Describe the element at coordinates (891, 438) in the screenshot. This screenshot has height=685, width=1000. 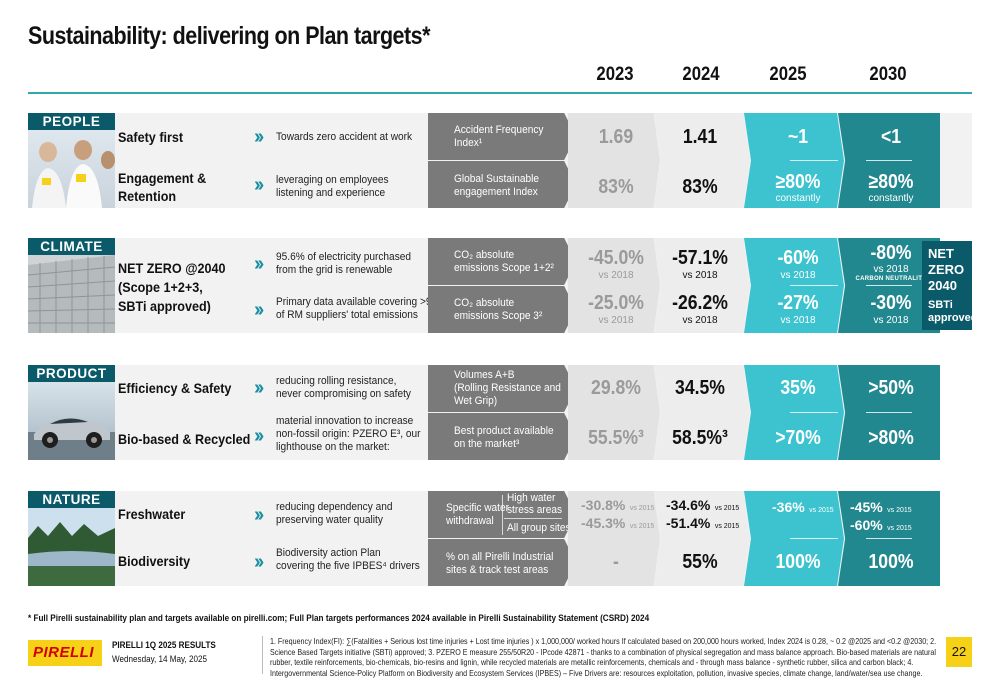
I see `value-2030: >80%` at that location.